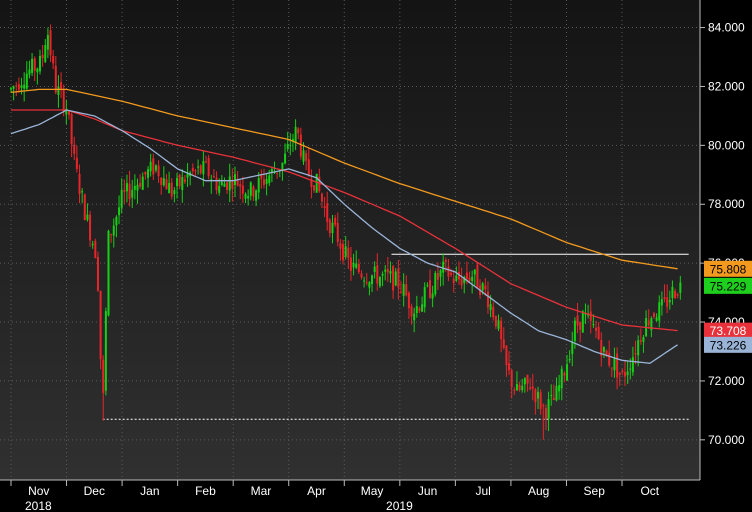  I want to click on x-tick-label: Mar, so click(261, 491).